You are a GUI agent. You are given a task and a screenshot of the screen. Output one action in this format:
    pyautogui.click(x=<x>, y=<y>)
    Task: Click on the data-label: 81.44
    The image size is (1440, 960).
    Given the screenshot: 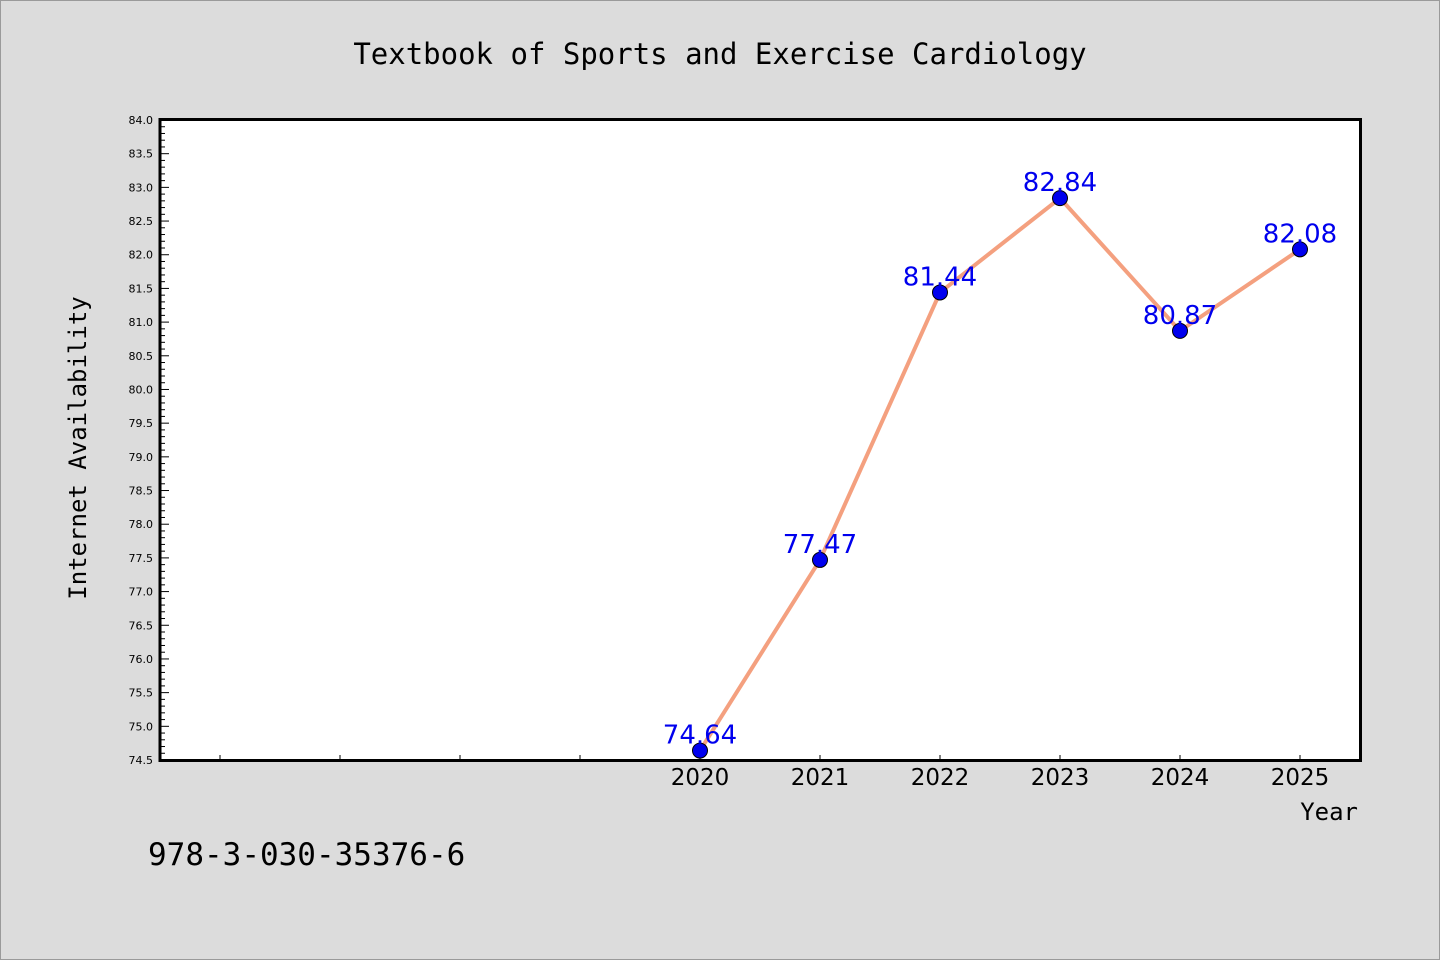 What is the action you would take?
    pyautogui.click(x=940, y=277)
    